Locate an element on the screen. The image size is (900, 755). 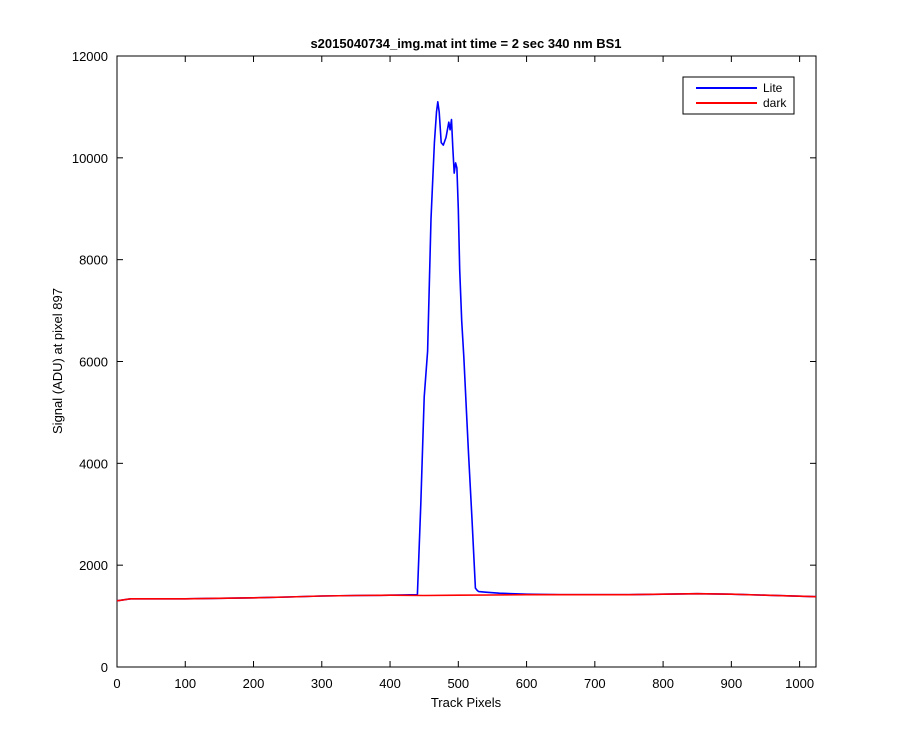
x-tick-label: 600 is located at coordinates (527, 683).